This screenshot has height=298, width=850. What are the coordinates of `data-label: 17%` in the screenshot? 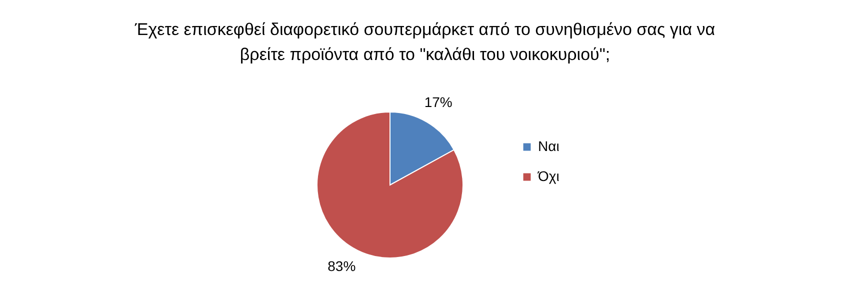 It's located at (438, 102).